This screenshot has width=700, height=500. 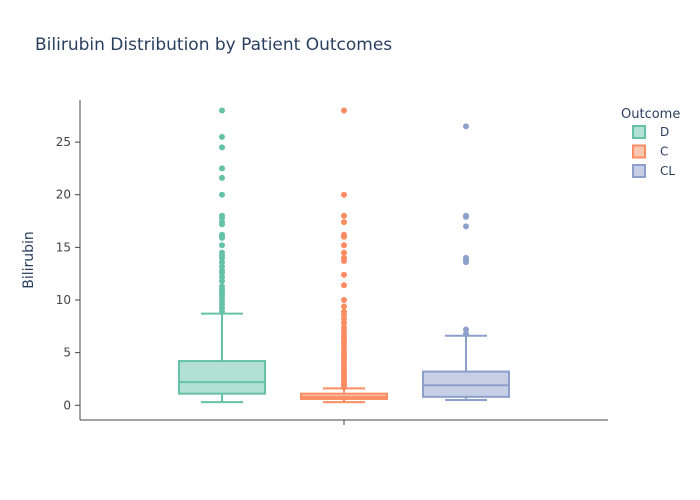 I want to click on y-tick-label: 15, so click(x=63, y=247).